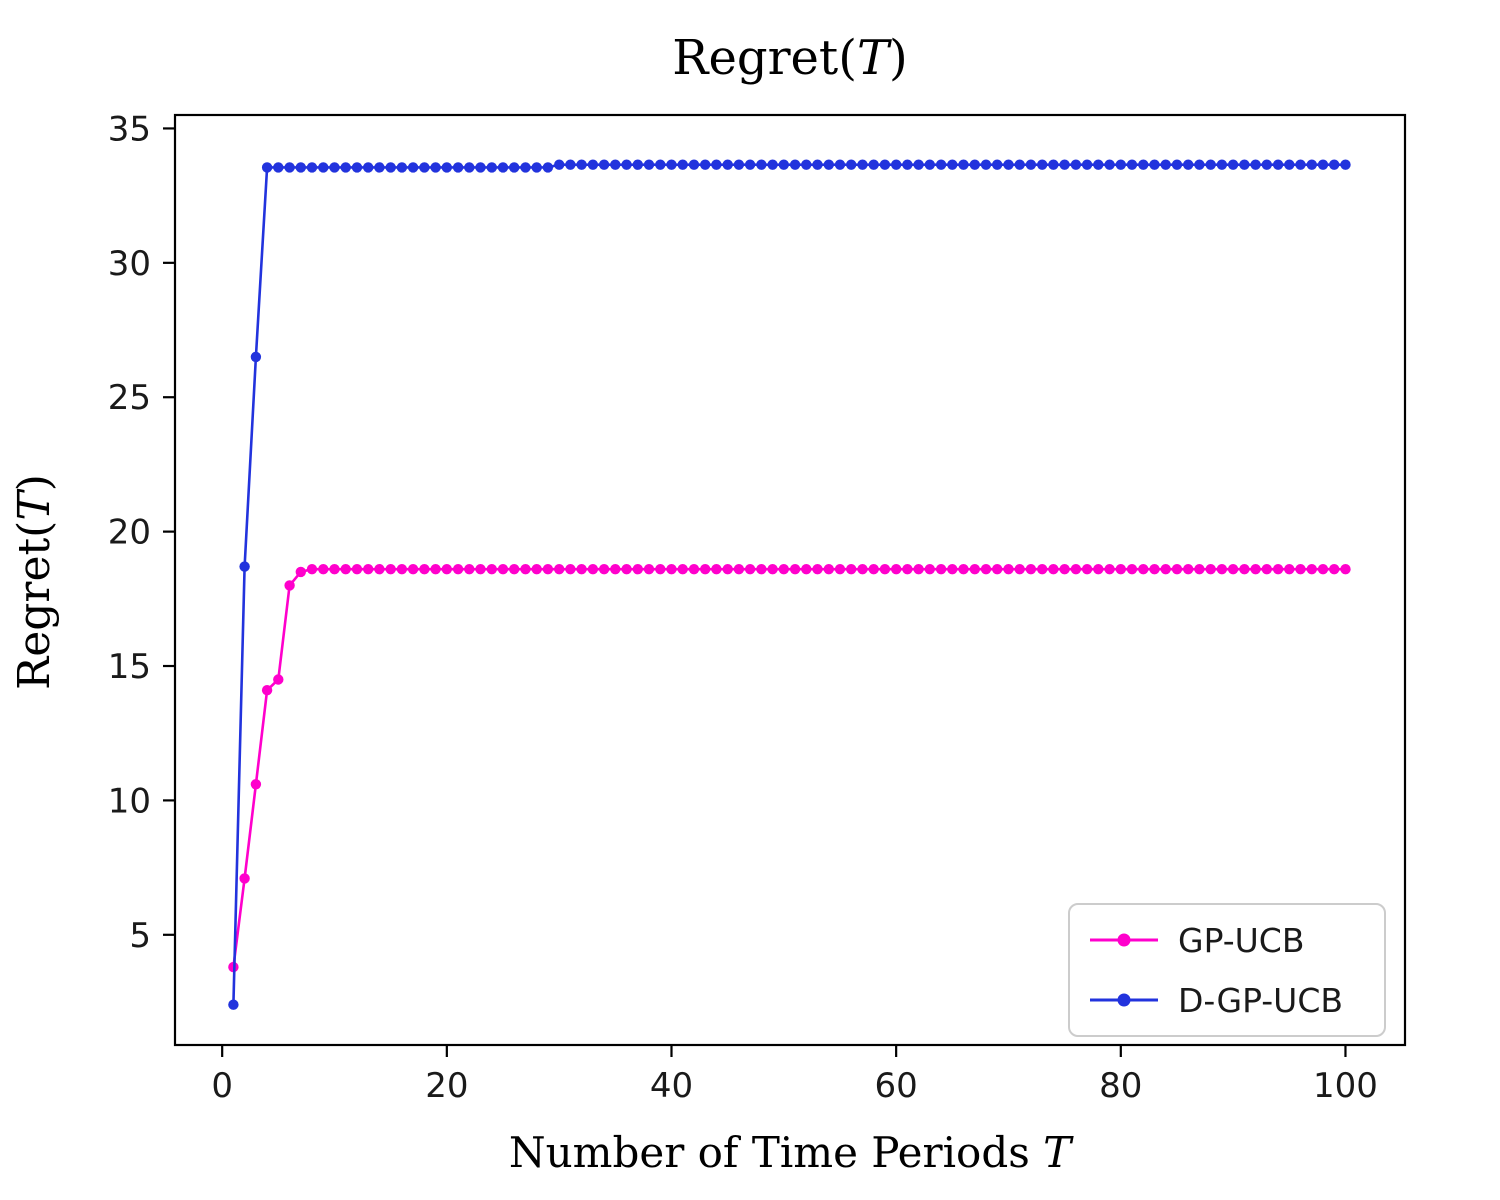  What do you see at coordinates (896, 1086) in the screenshot?
I see `x-tick-label: 60` at bounding box center [896, 1086].